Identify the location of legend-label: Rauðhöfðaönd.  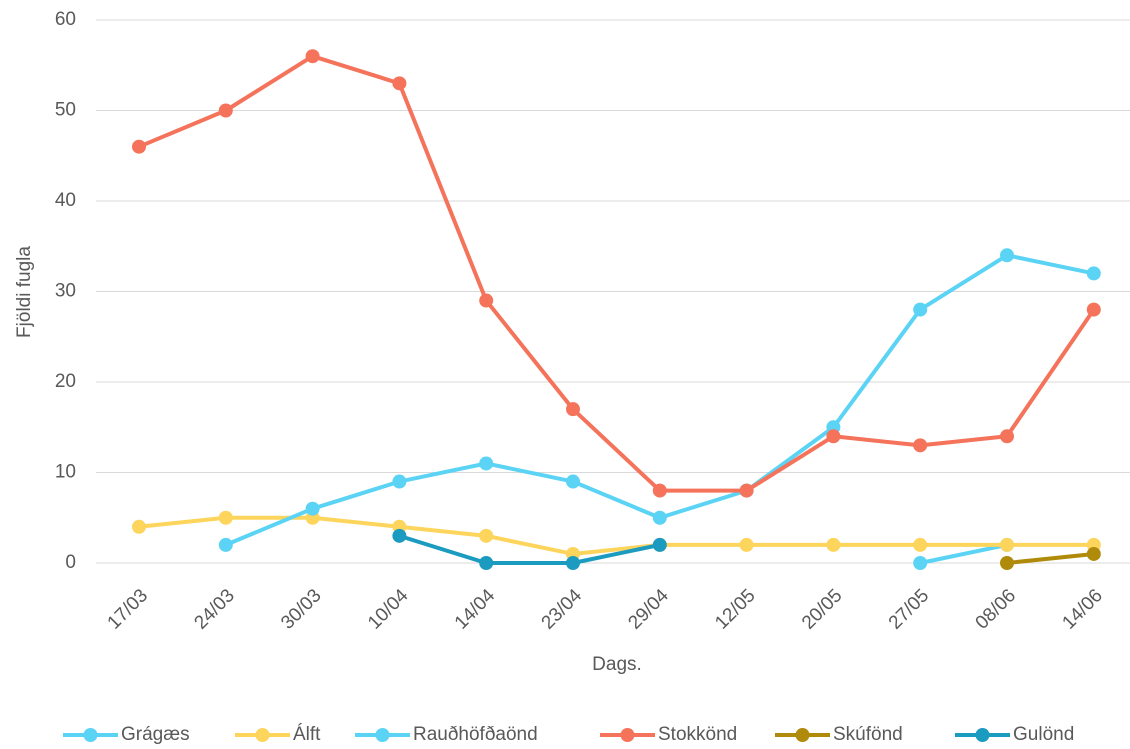
(475, 734).